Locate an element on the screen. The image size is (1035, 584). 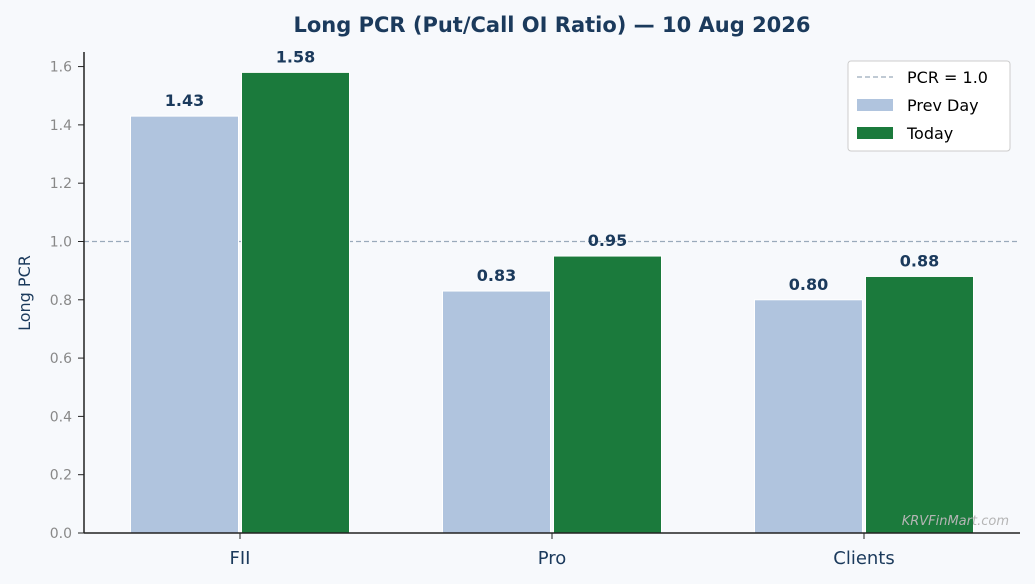
data-label: 0.95 is located at coordinates (607, 240).